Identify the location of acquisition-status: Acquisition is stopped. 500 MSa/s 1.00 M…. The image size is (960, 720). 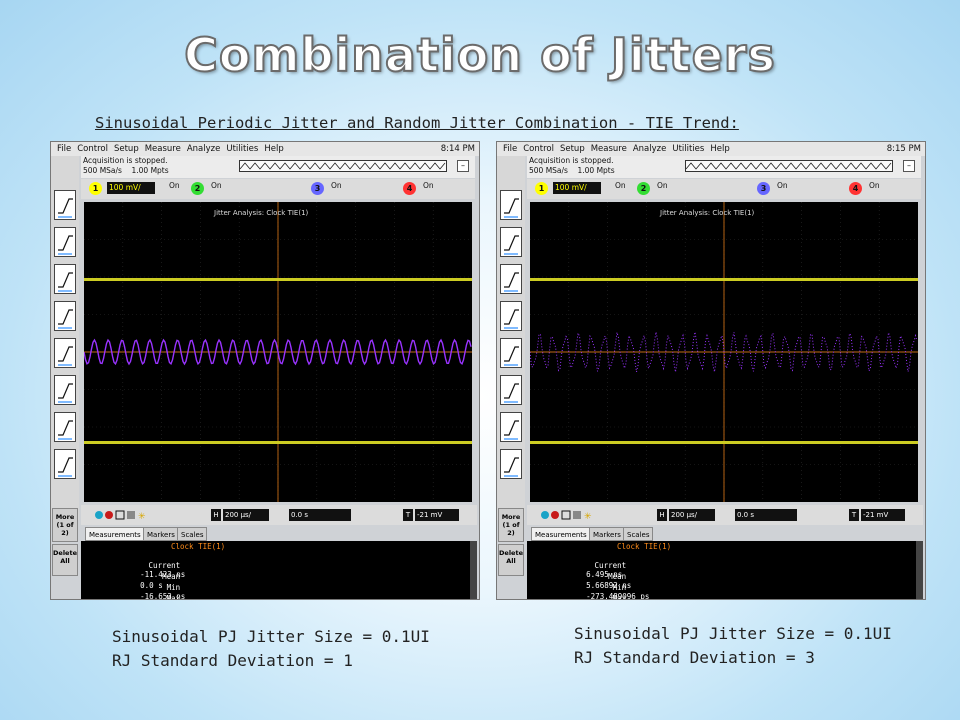
(724, 167).